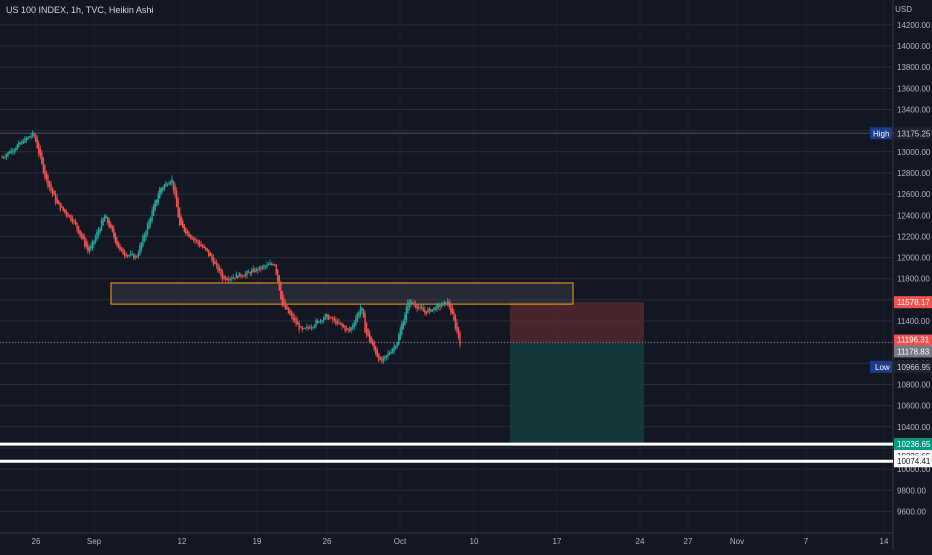 The width and height of the screenshot is (932, 555). I want to click on high-price-tag-bg, so click(913, 133).